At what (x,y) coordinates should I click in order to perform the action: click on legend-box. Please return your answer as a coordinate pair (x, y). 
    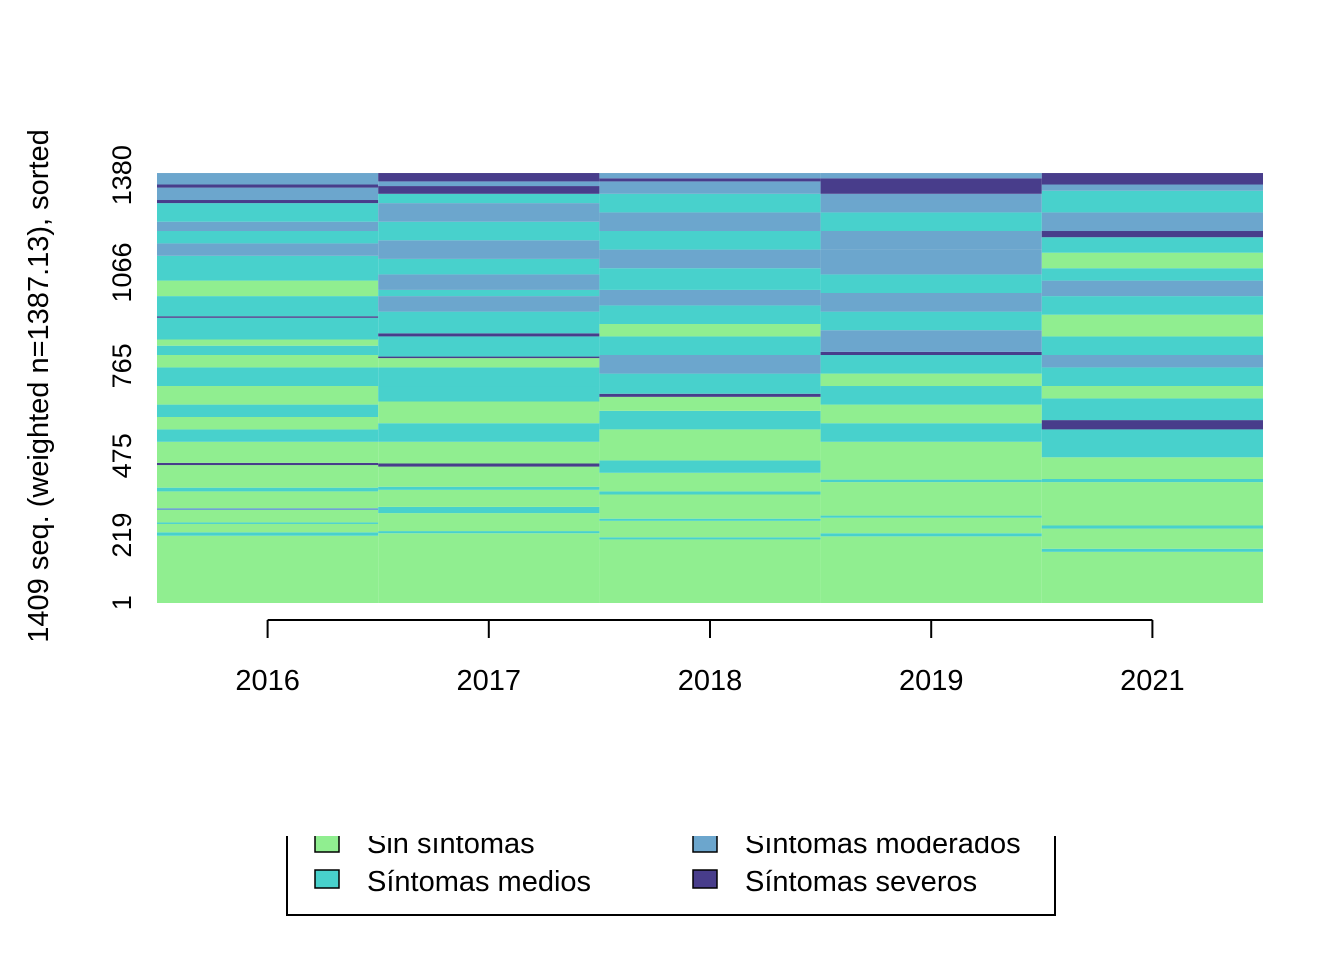
    Looking at the image, I should click on (671, 876).